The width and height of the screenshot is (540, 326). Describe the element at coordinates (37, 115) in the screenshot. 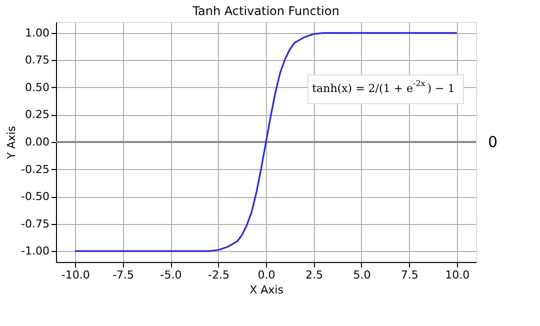

I see `y-tick-label: 0.25` at that location.